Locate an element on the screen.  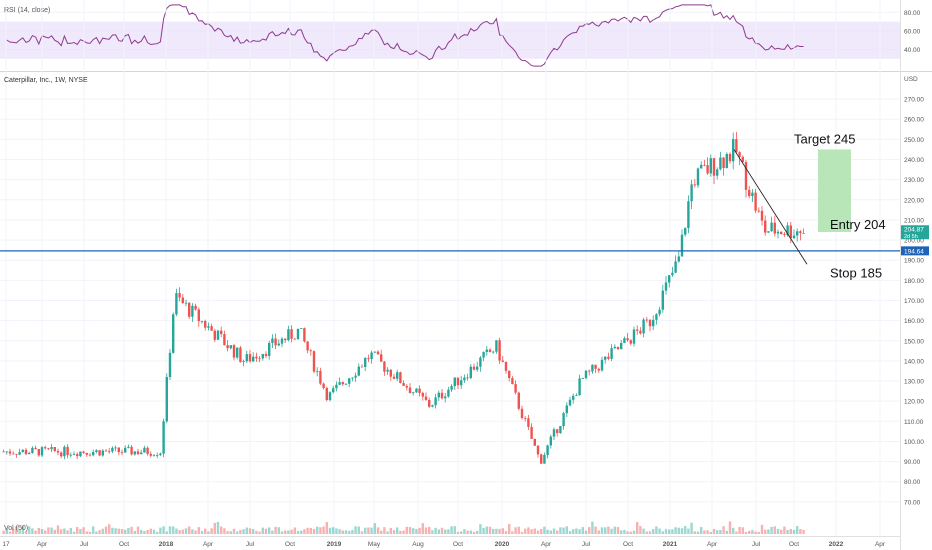
rsi-band is located at coordinates (450, 40).